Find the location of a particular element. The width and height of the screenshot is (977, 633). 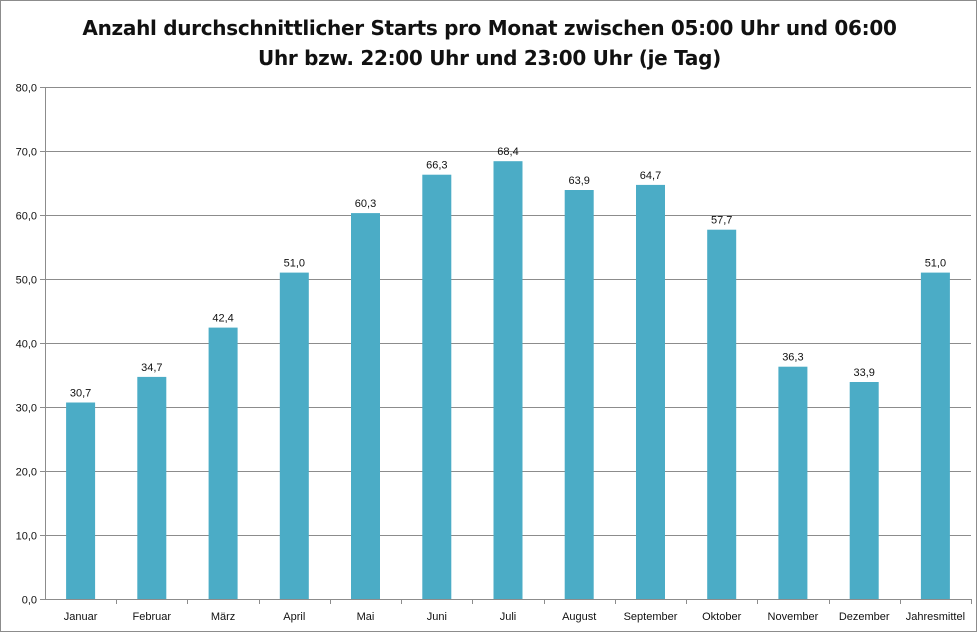

data-label: 30,7 is located at coordinates (80, 394).